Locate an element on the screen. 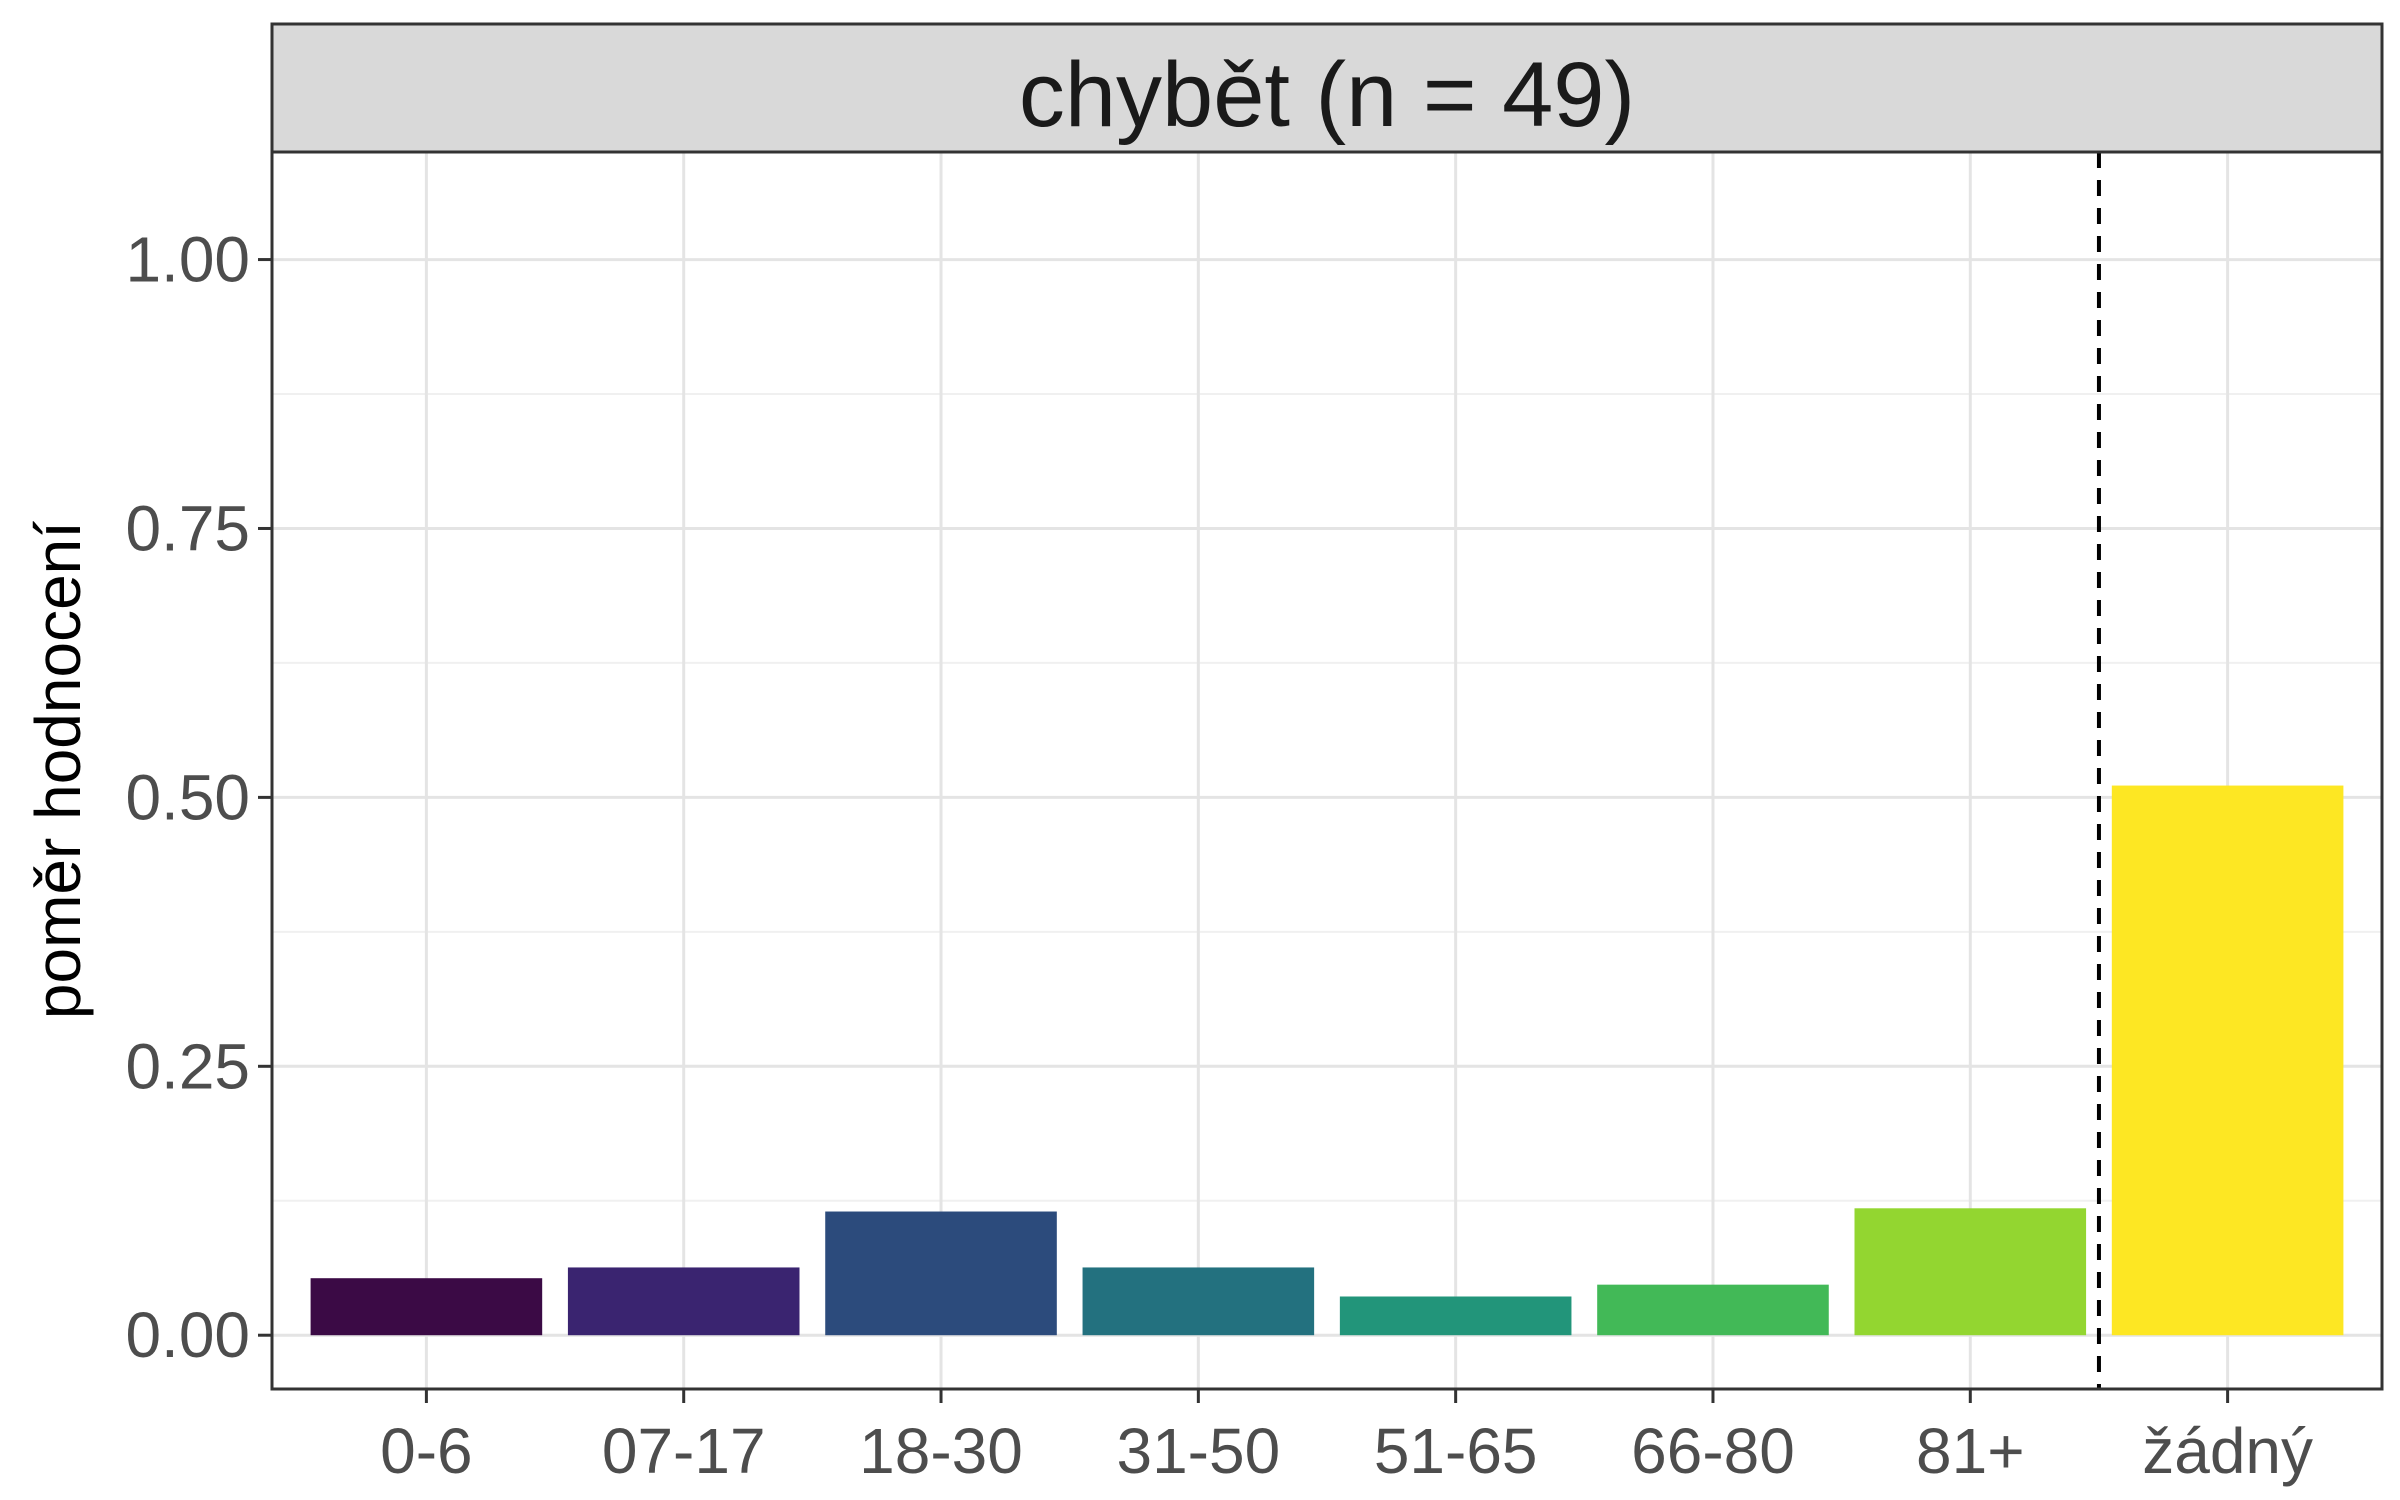  y-tick-label: 1.00 is located at coordinates (187, 260).